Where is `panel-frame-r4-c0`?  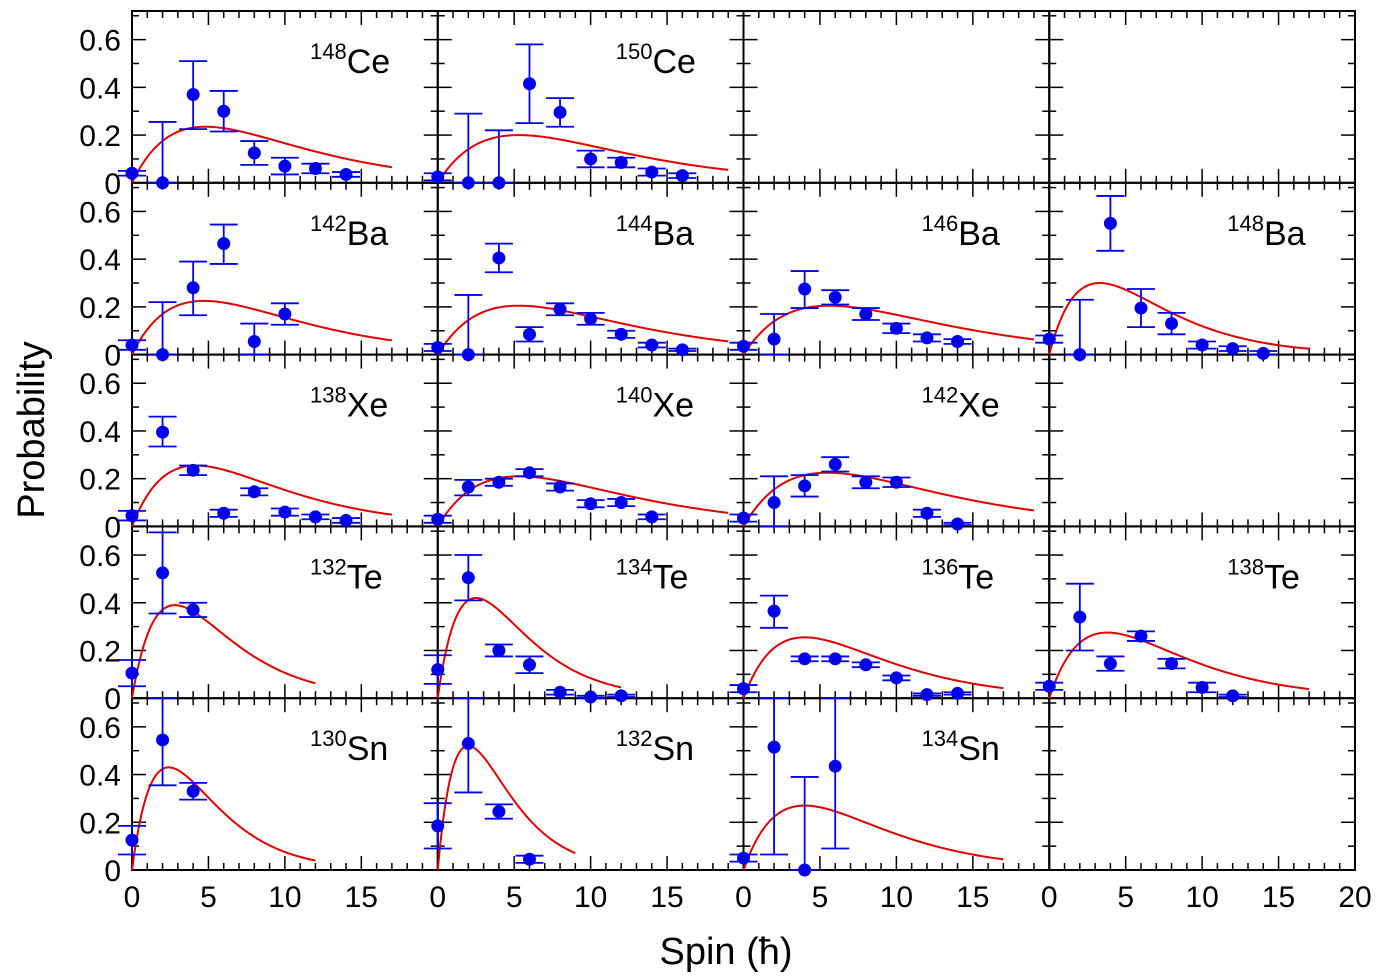
panel-frame-r4-c0 is located at coordinates (285, 784).